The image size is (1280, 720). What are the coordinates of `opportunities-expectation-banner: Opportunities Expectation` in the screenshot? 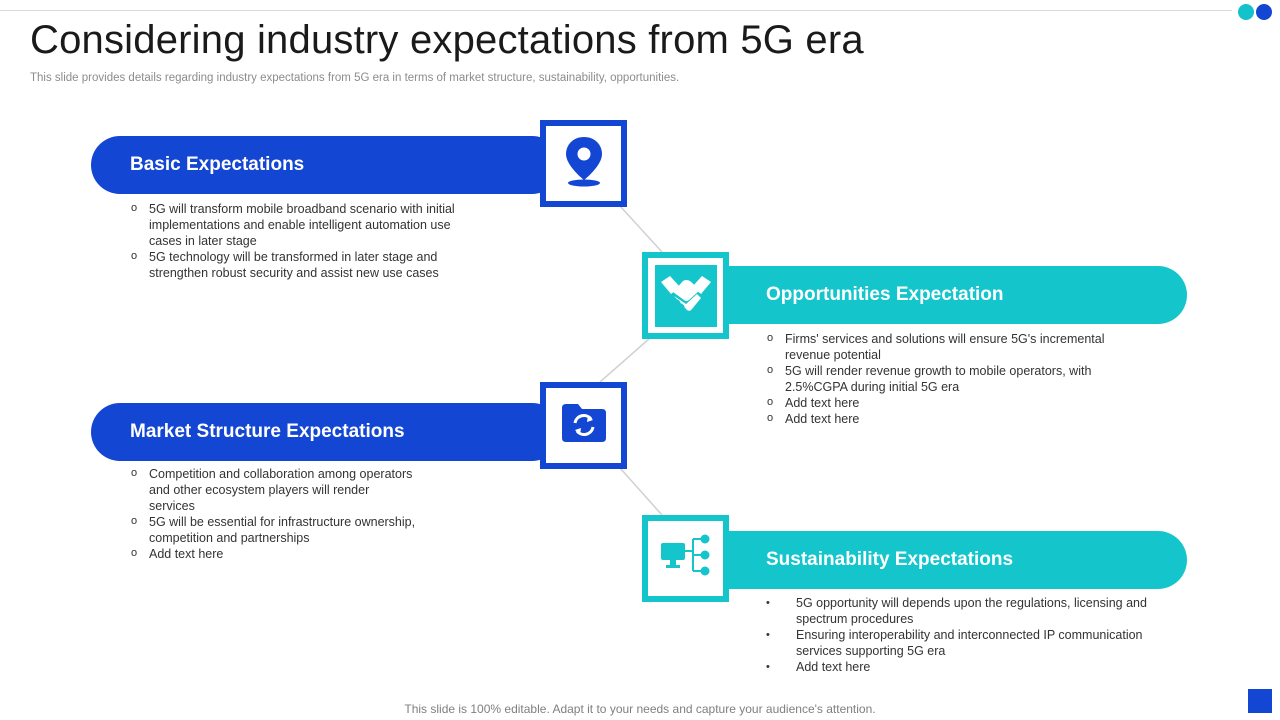 It's located at (943, 295).